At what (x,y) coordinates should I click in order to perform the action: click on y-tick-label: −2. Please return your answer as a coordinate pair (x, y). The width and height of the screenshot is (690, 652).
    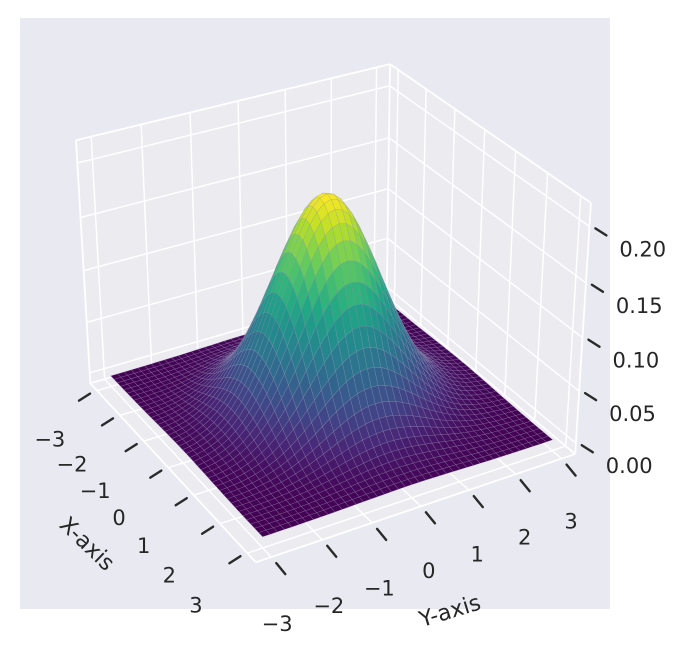
    Looking at the image, I should click on (328, 606).